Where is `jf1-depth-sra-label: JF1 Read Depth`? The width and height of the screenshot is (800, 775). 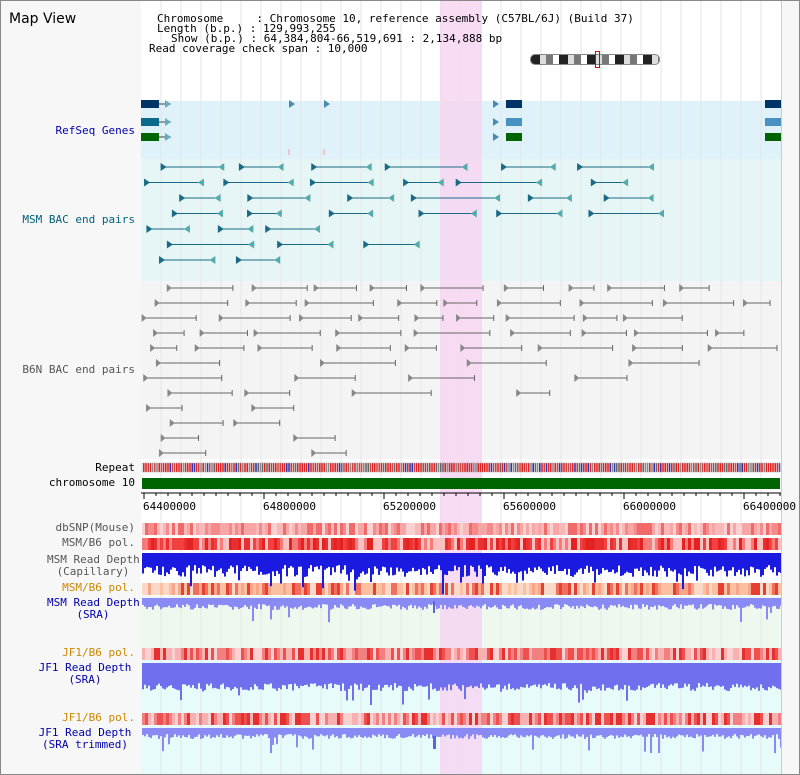 jf1-depth-sra-label: JF1 Read Depth is located at coordinates (85, 667).